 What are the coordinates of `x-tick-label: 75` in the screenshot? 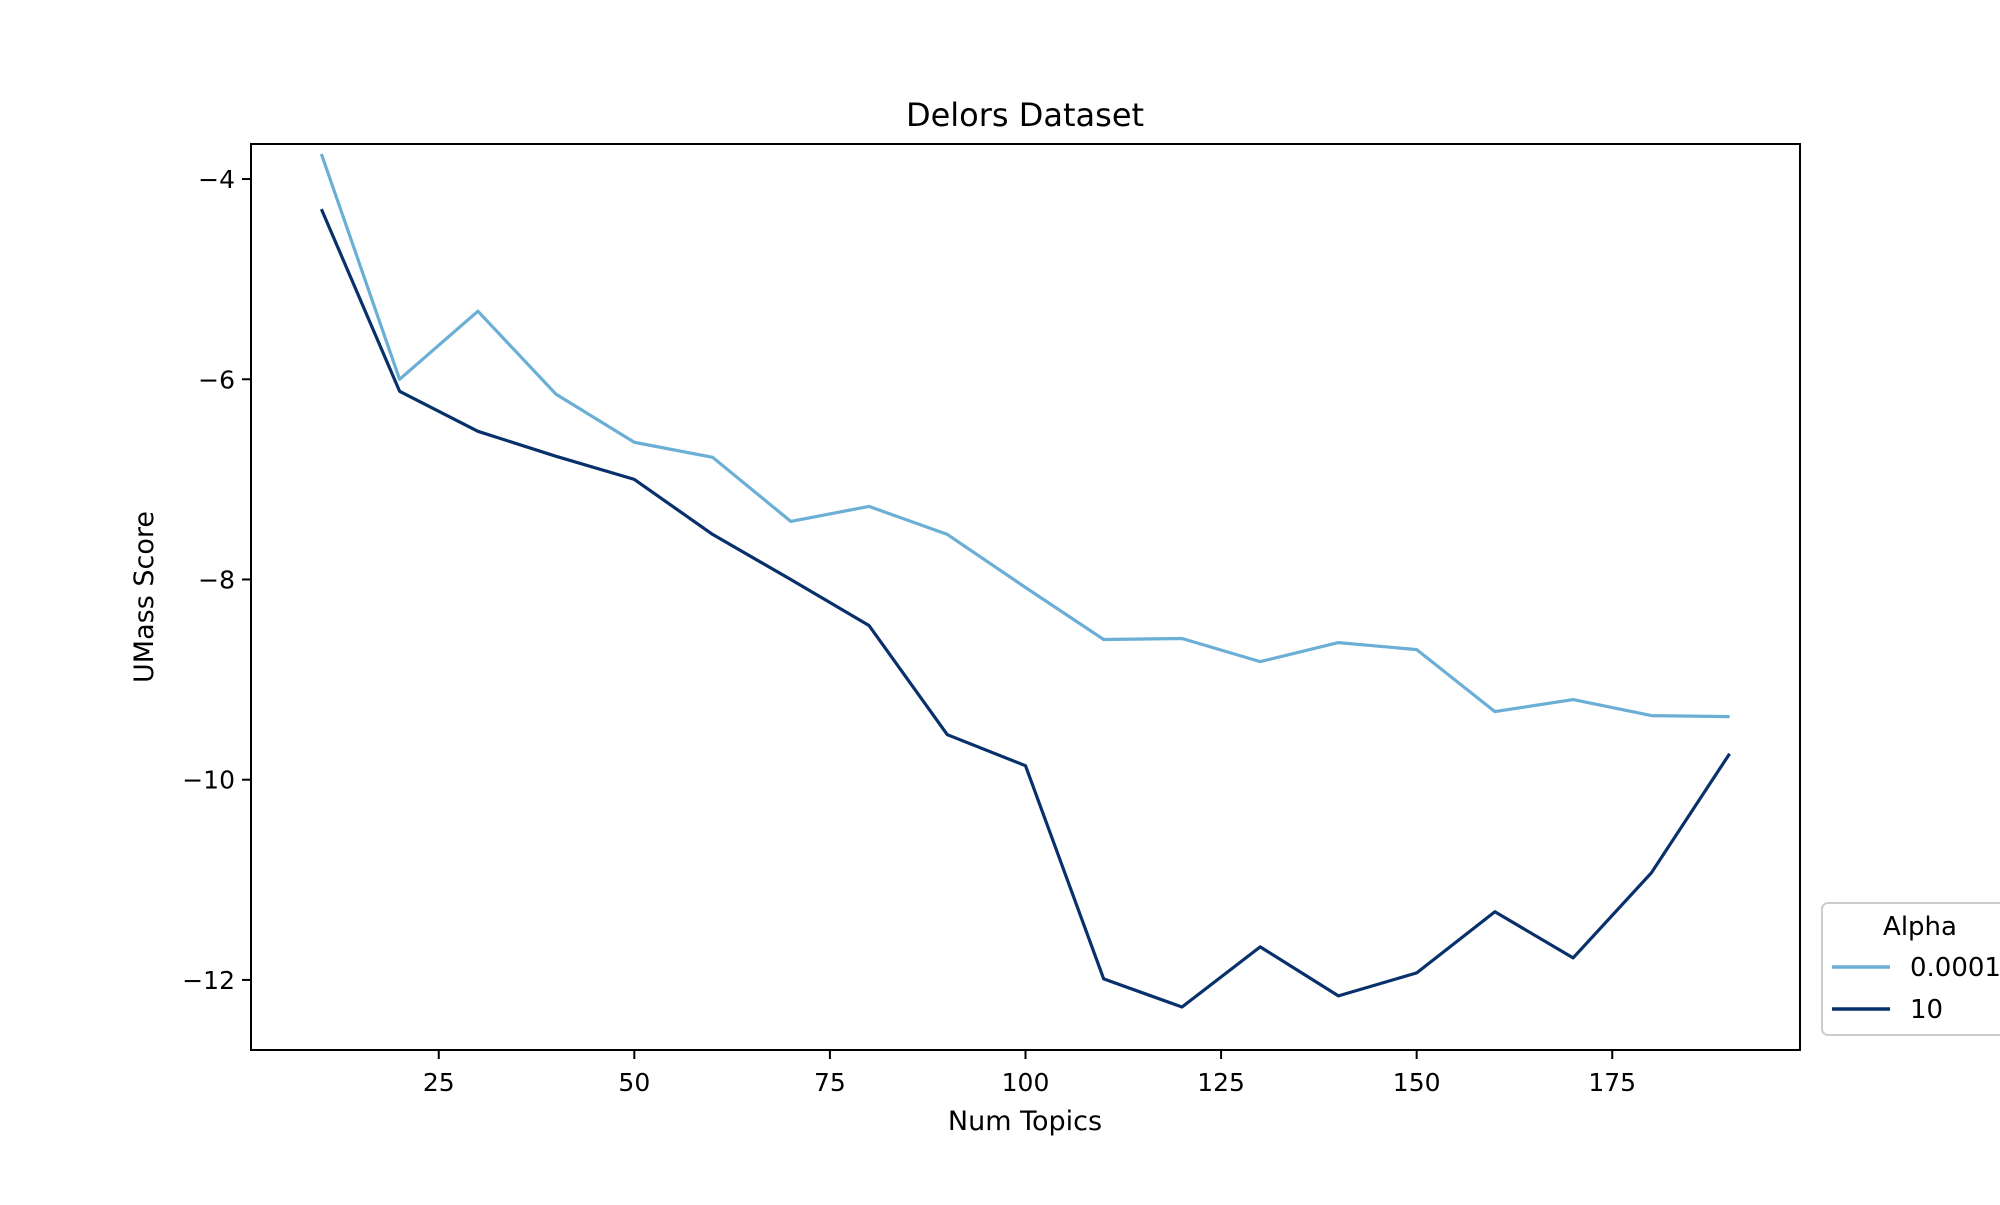 It's located at (830, 1082).